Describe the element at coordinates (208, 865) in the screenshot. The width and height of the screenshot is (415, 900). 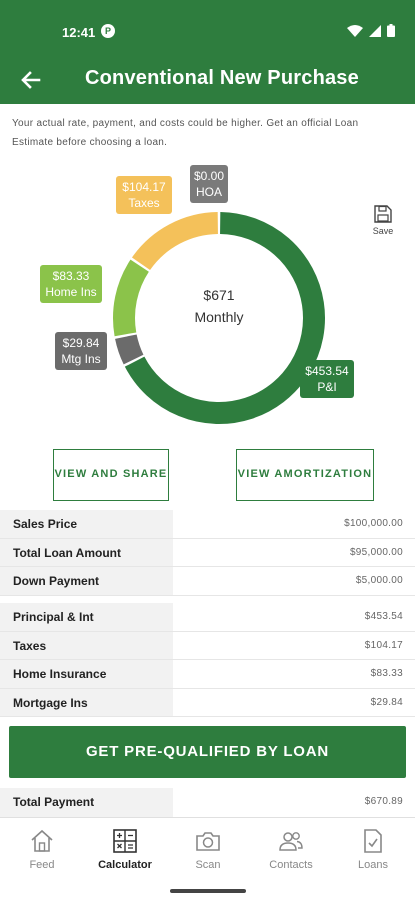
I see `nav-label: Scan` at that location.